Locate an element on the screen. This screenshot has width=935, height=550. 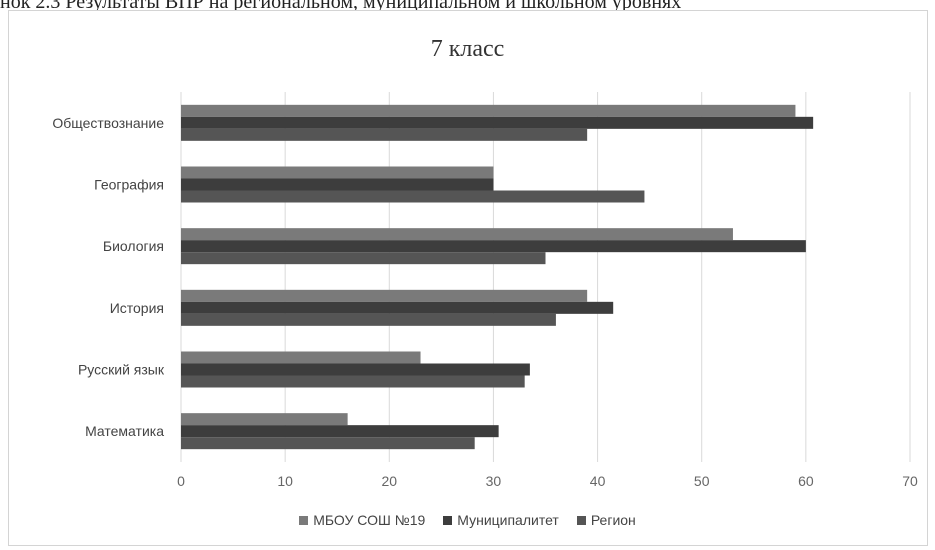
x-tick-label: 10 is located at coordinates (285, 481).